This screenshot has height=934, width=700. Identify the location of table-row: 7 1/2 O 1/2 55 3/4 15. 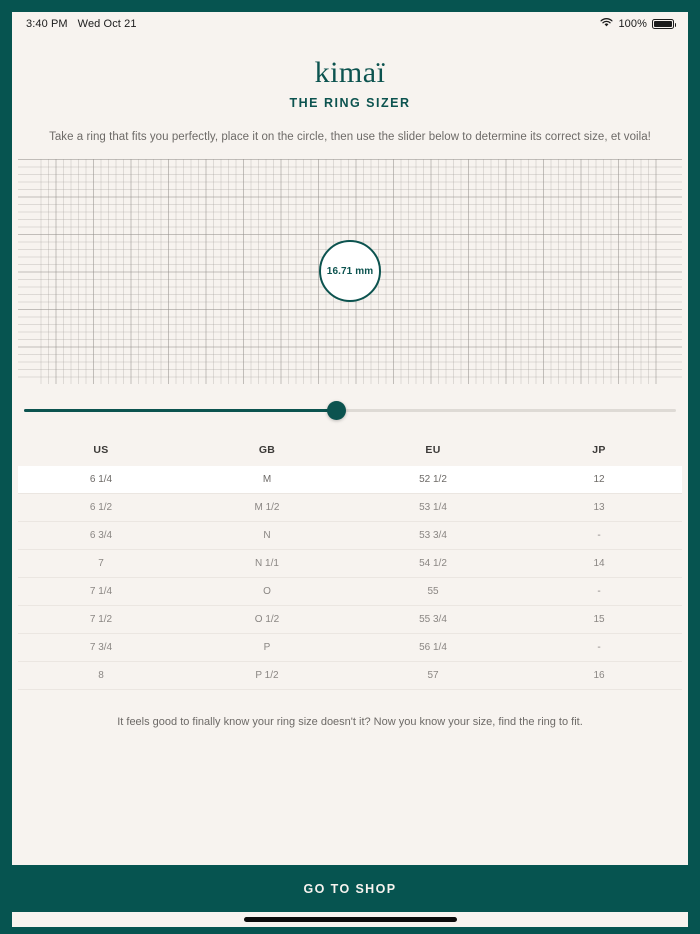
(350, 619).